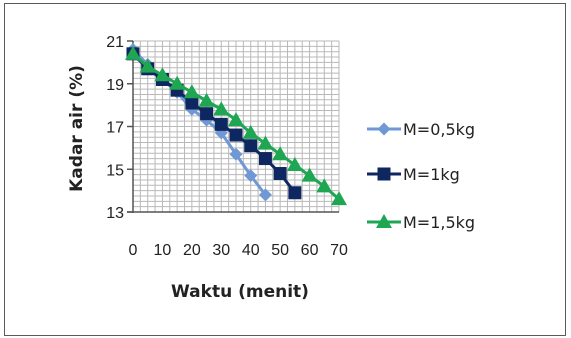 The width and height of the screenshot is (571, 338). What do you see at coordinates (115, 128) in the screenshot?
I see `y-tick-label: 17` at bounding box center [115, 128].